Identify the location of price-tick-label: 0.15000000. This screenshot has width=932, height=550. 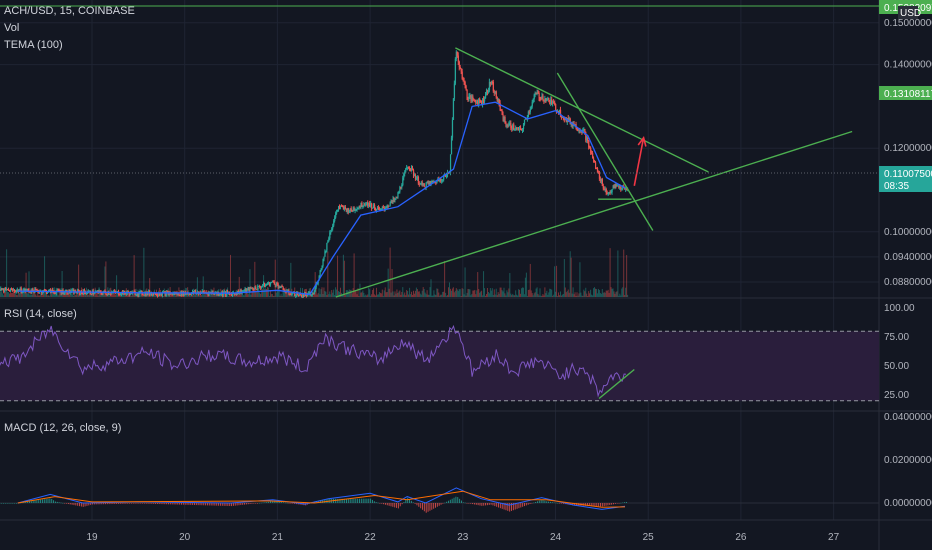
(908, 23).